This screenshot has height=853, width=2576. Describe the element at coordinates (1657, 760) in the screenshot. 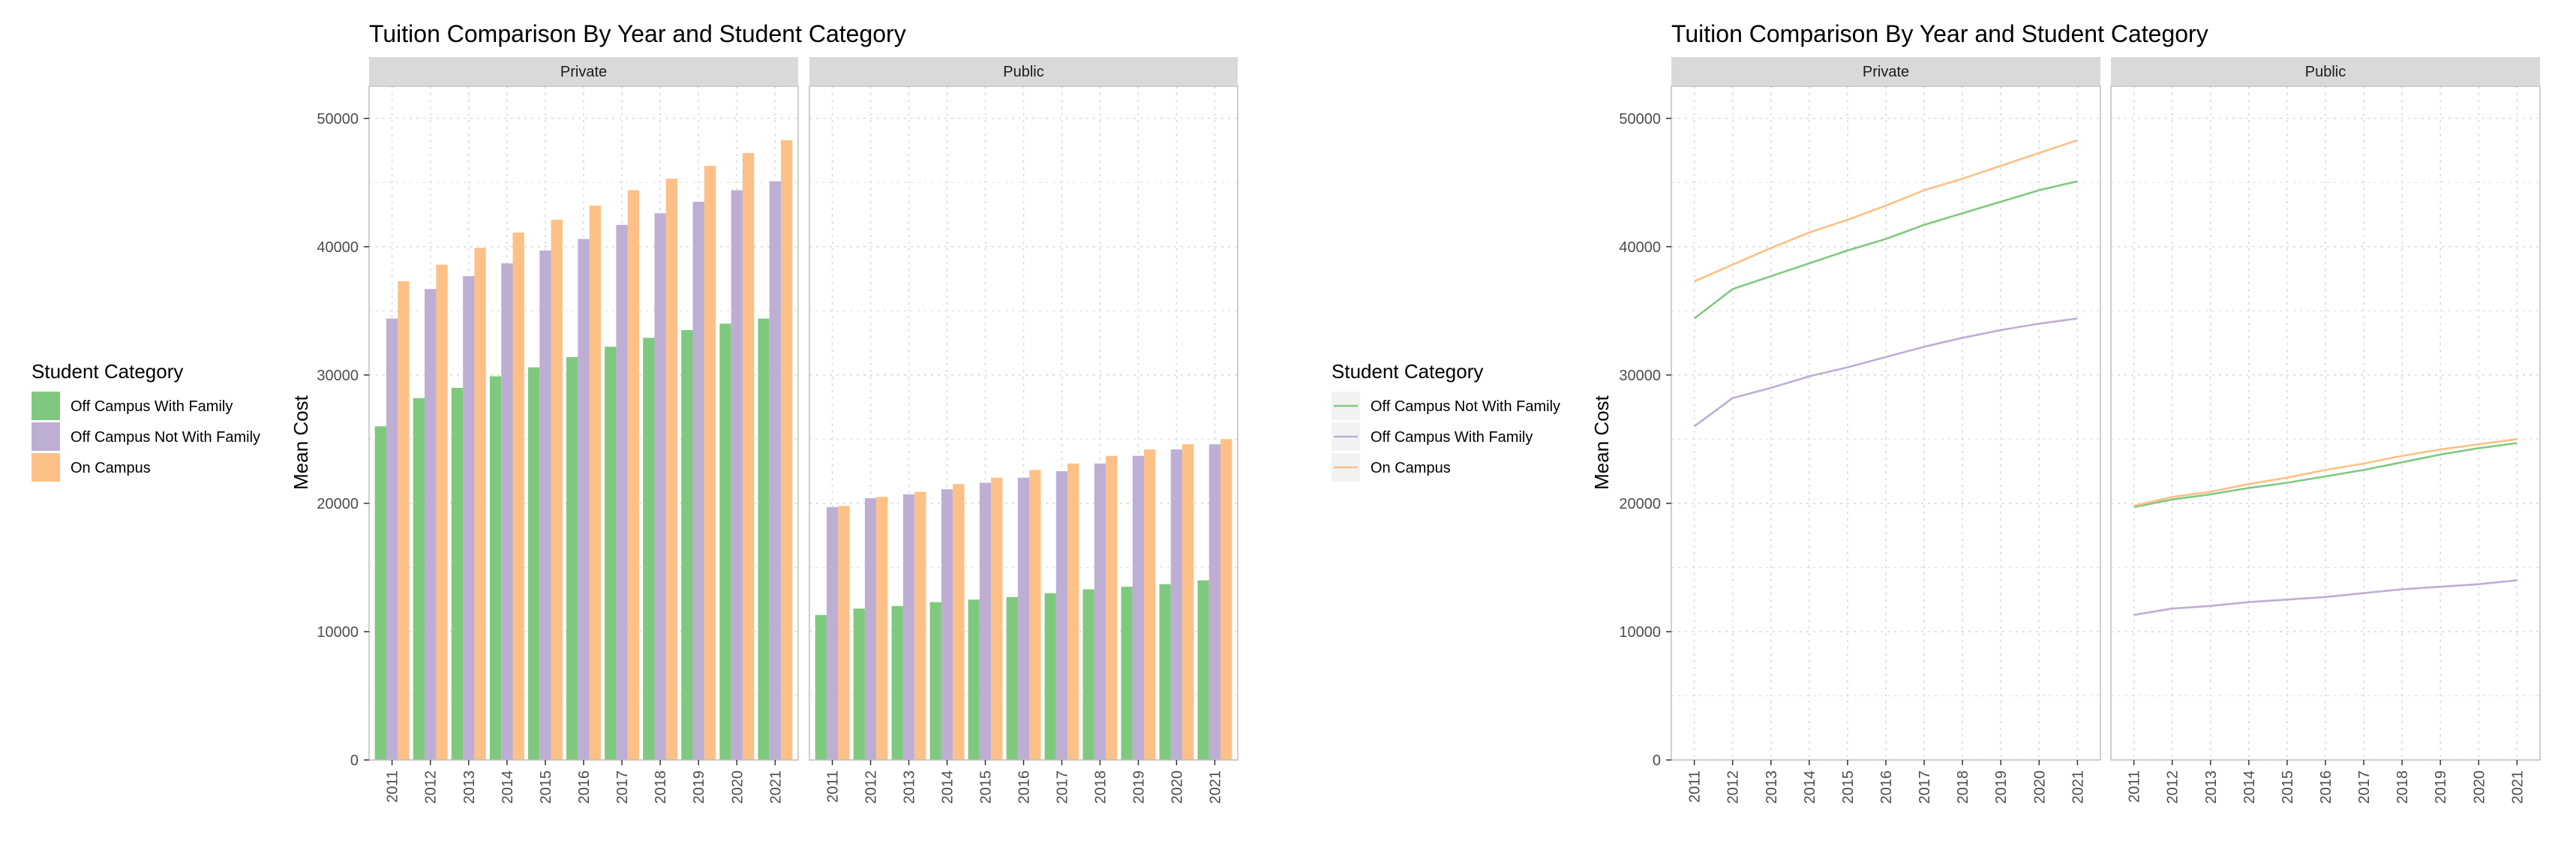

I see `y-tick-label: 0` at that location.